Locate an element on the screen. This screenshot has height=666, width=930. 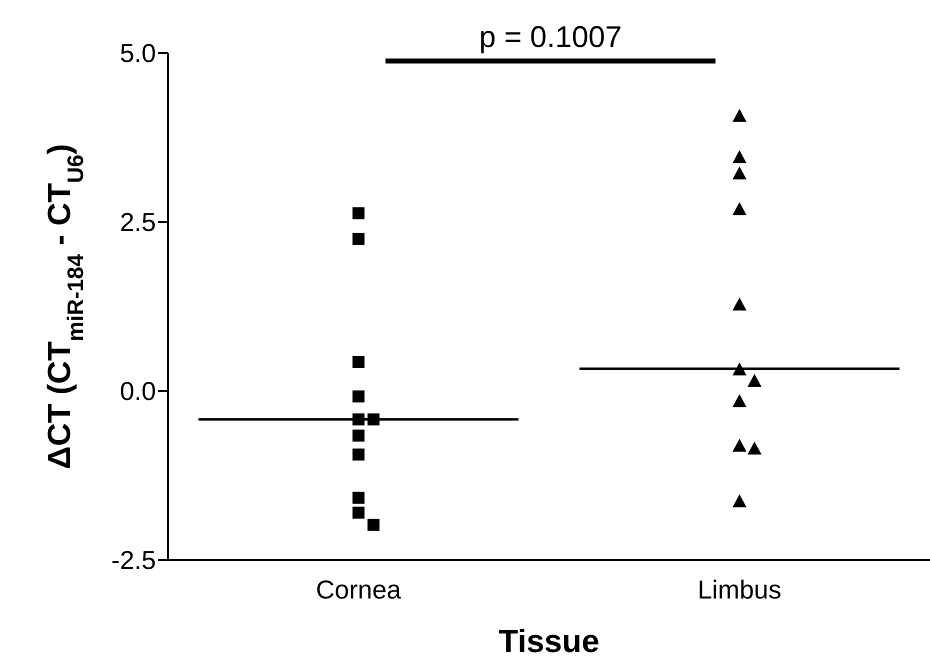
x-axis-title: Tissue is located at coordinates (549, 641).